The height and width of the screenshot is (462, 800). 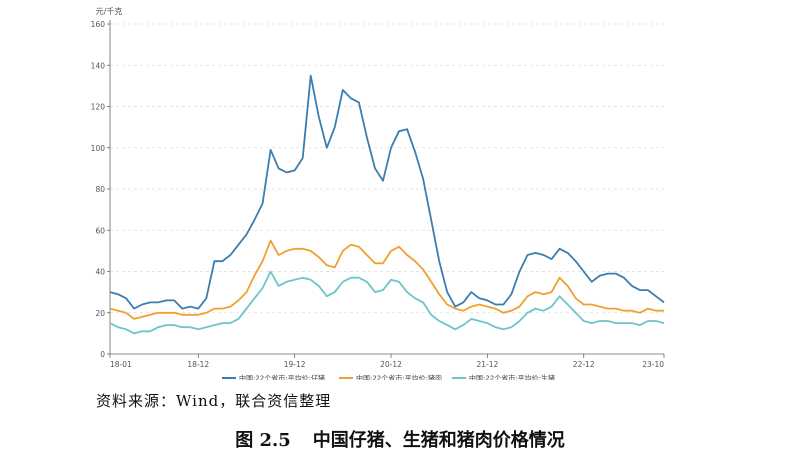 I want to click on y-tick-label: 20, so click(x=100, y=313).